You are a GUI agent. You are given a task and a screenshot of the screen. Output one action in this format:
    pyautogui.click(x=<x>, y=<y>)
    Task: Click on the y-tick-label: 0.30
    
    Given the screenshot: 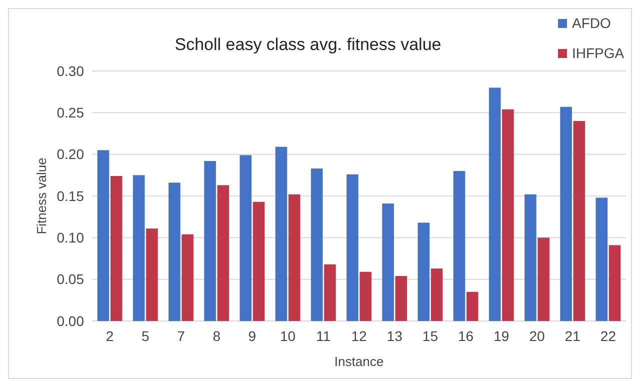 What is the action you would take?
    pyautogui.click(x=70, y=70)
    